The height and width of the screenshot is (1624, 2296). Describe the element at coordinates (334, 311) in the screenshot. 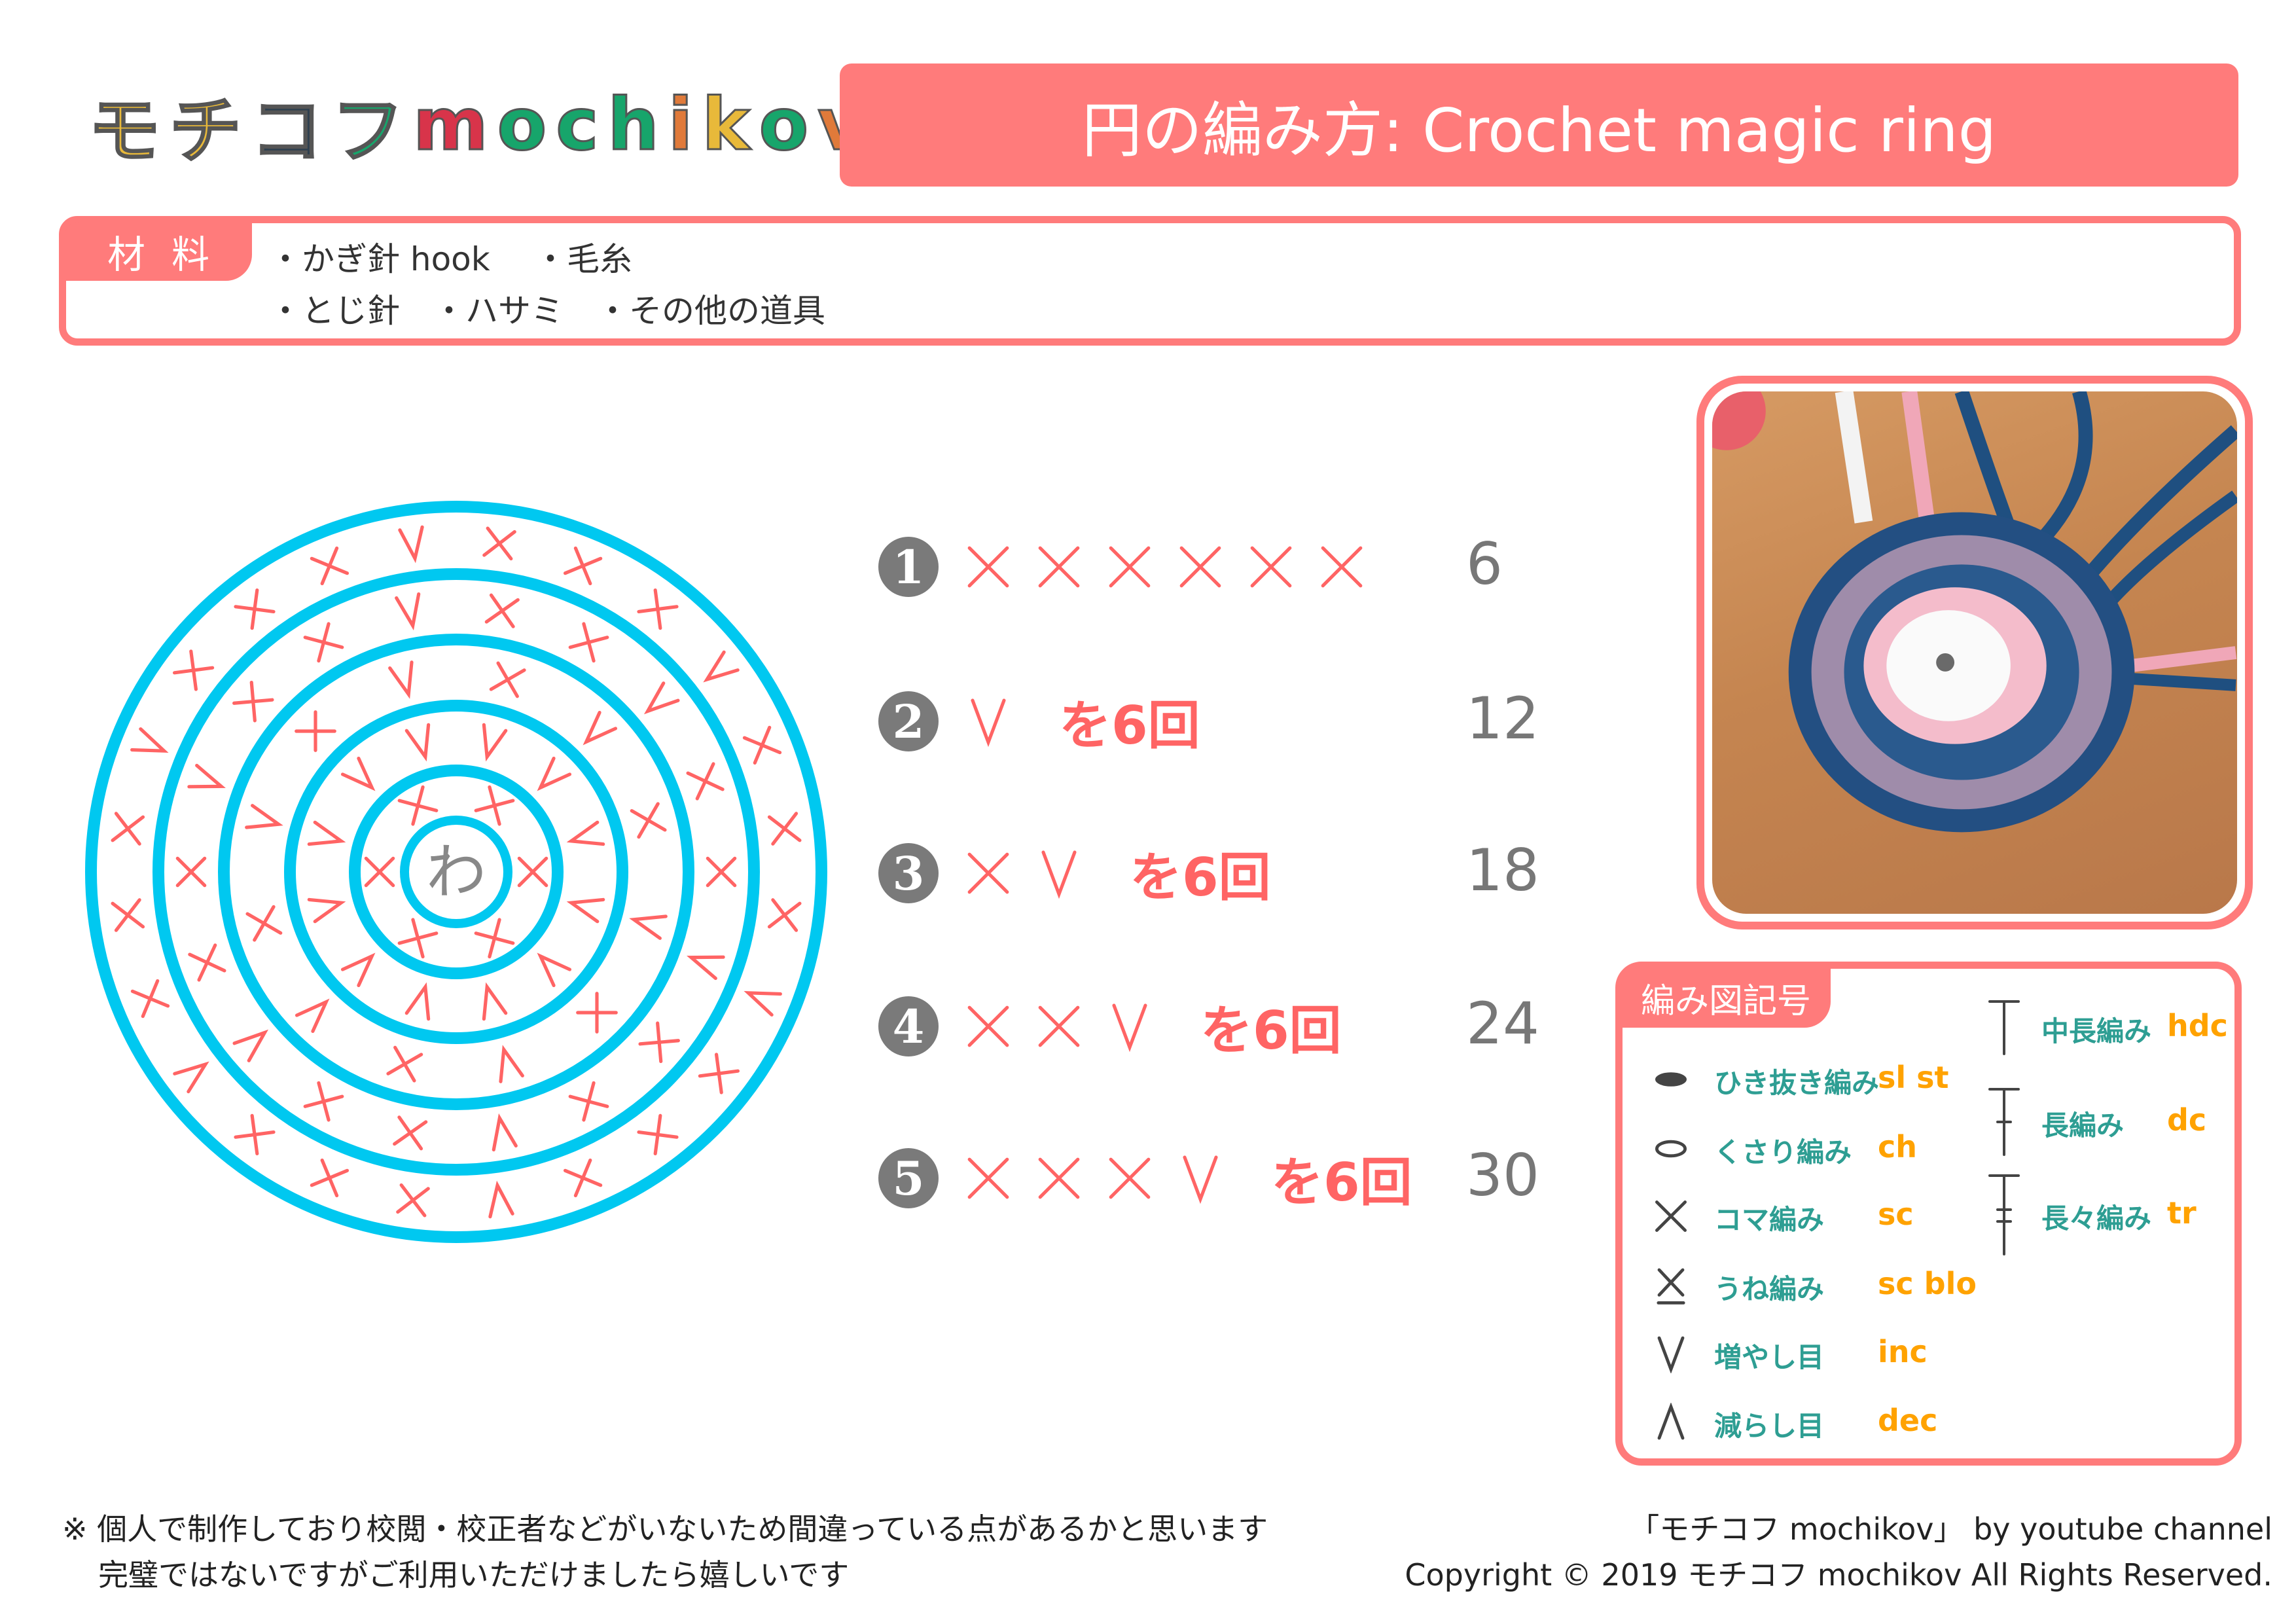

I see `material-item: ・とじ針` at that location.